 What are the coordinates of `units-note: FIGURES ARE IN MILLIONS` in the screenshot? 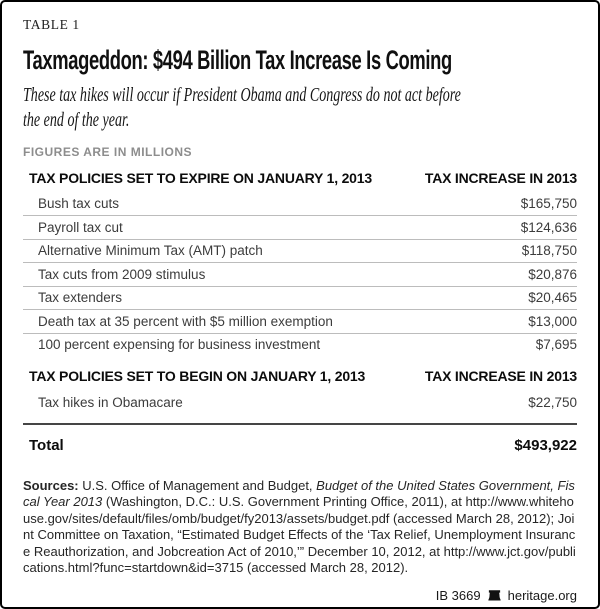 It's located at (108, 151).